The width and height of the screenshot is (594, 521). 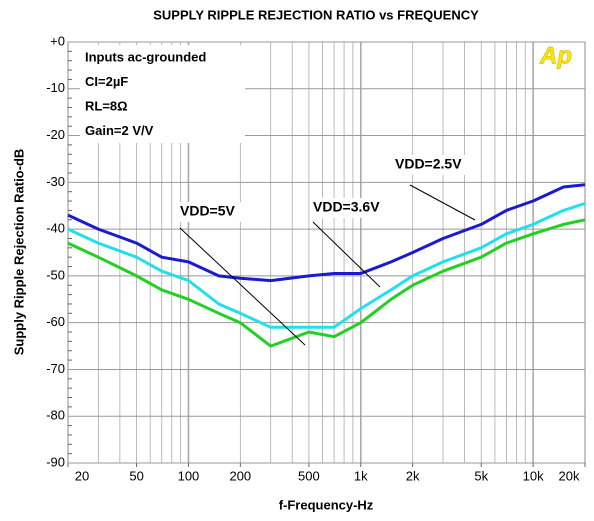 What do you see at coordinates (55, 228) in the screenshot?
I see `y-tick-label: -40` at bounding box center [55, 228].